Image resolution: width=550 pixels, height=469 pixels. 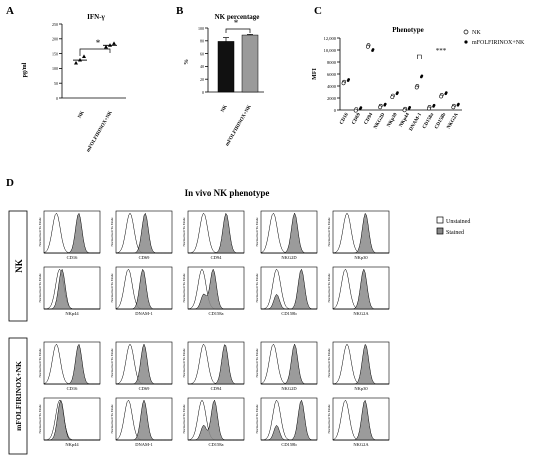 What do you see at coordinates (400, 78) in the screenshot?
I see `panel-c-points` at bounding box center [400, 78].